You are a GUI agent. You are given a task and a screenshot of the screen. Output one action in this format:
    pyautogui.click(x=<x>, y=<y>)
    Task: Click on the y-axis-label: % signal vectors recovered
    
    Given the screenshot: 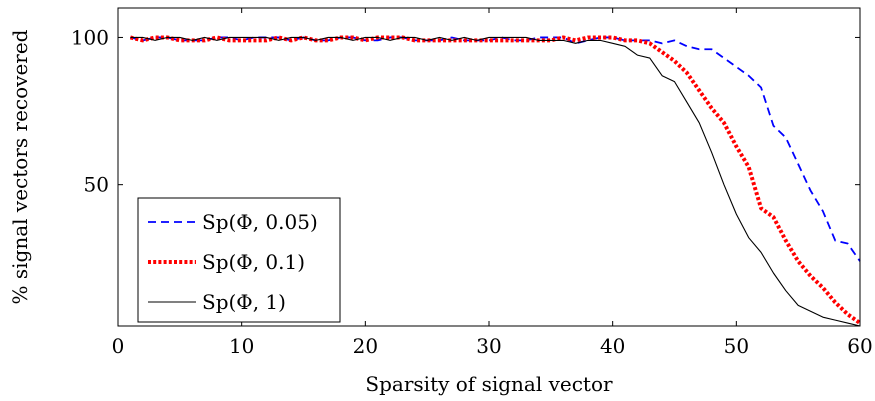 What is the action you would take?
    pyautogui.click(x=20, y=166)
    